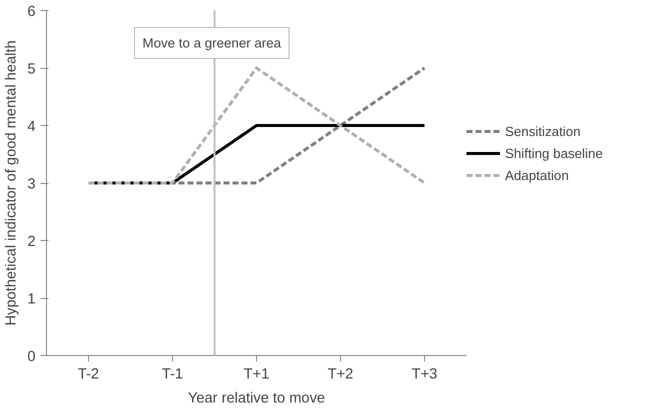  Describe the element at coordinates (425, 374) in the screenshot. I see `x-tick-label: T+3` at that location.